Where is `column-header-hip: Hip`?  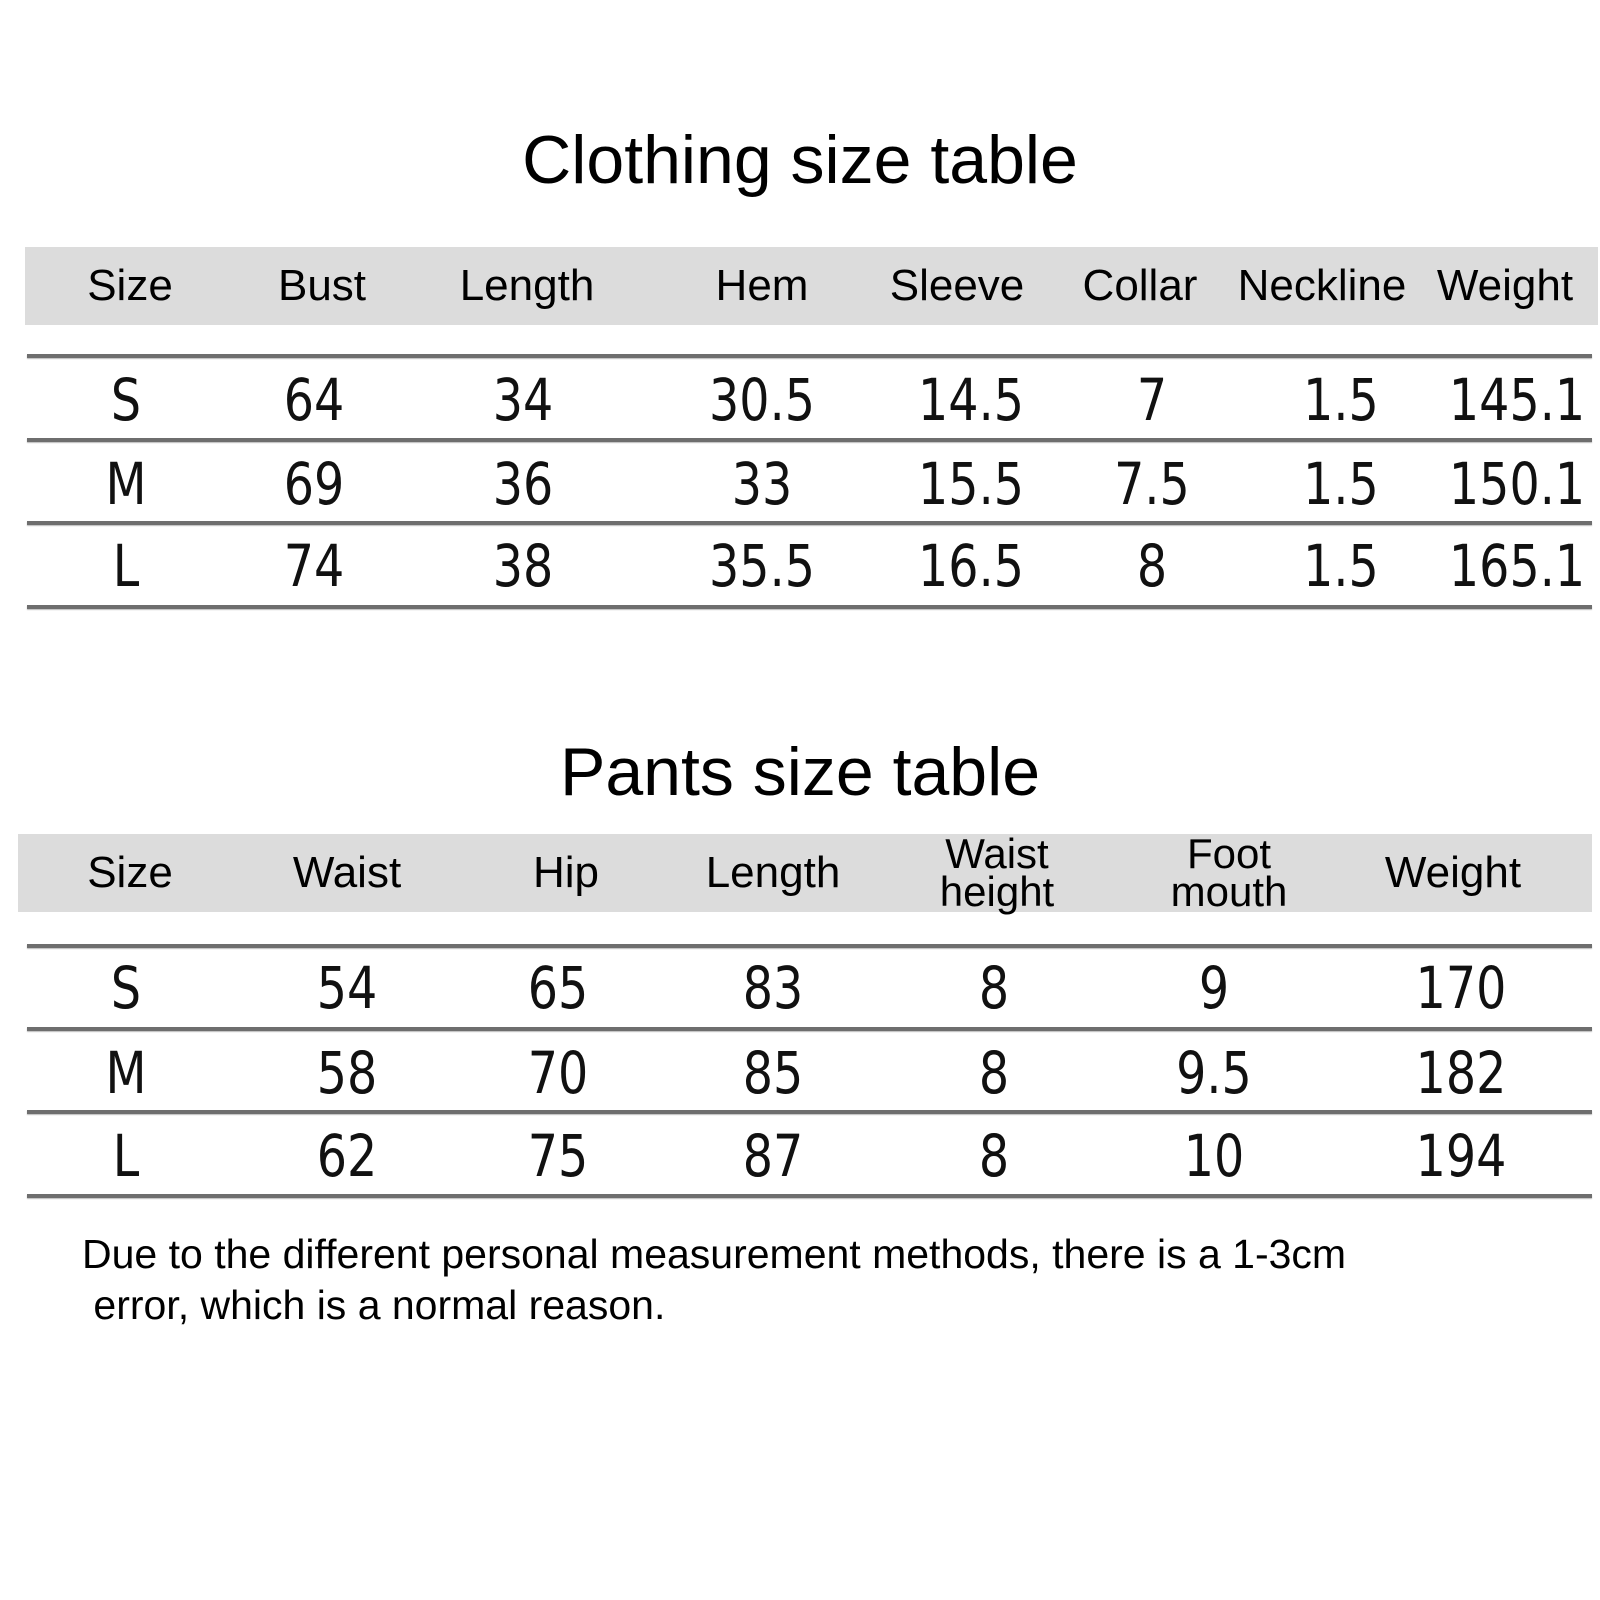 column-header-hip: Hip is located at coordinates (566, 872).